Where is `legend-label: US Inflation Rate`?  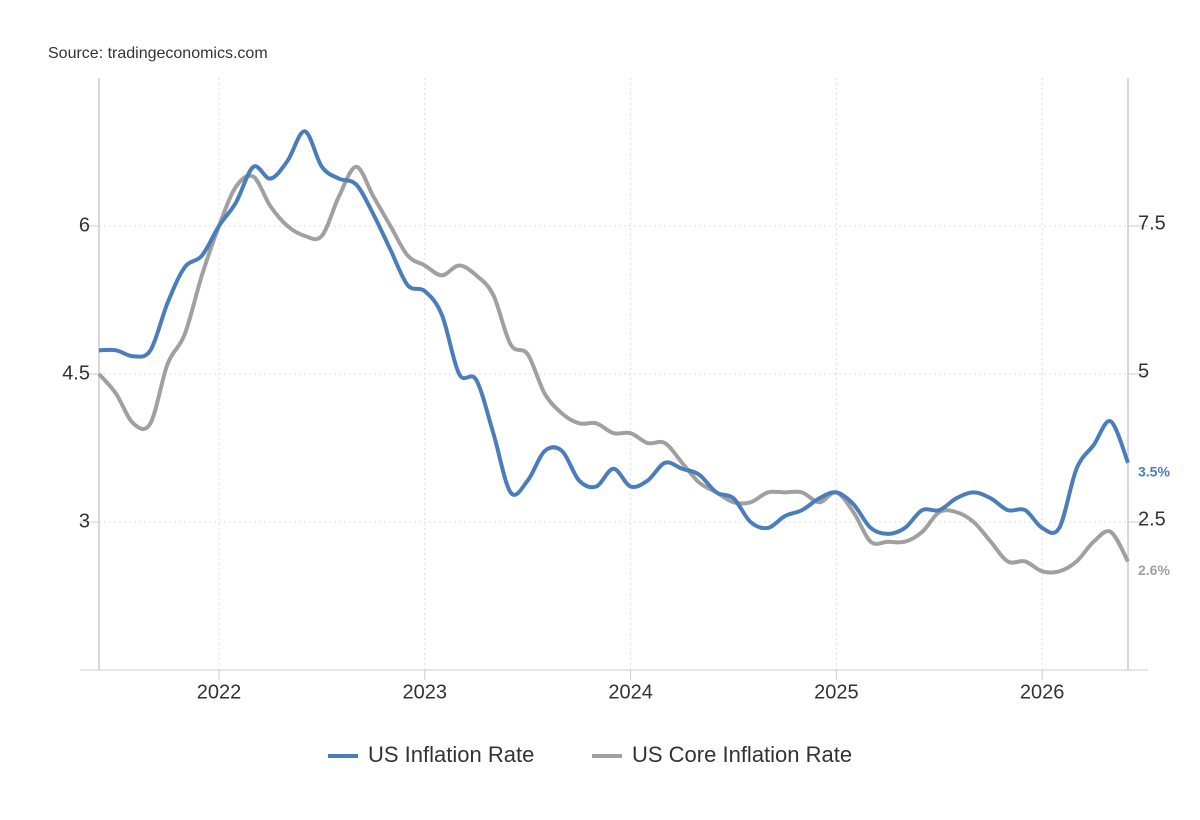 legend-label: US Inflation Rate is located at coordinates (451, 754).